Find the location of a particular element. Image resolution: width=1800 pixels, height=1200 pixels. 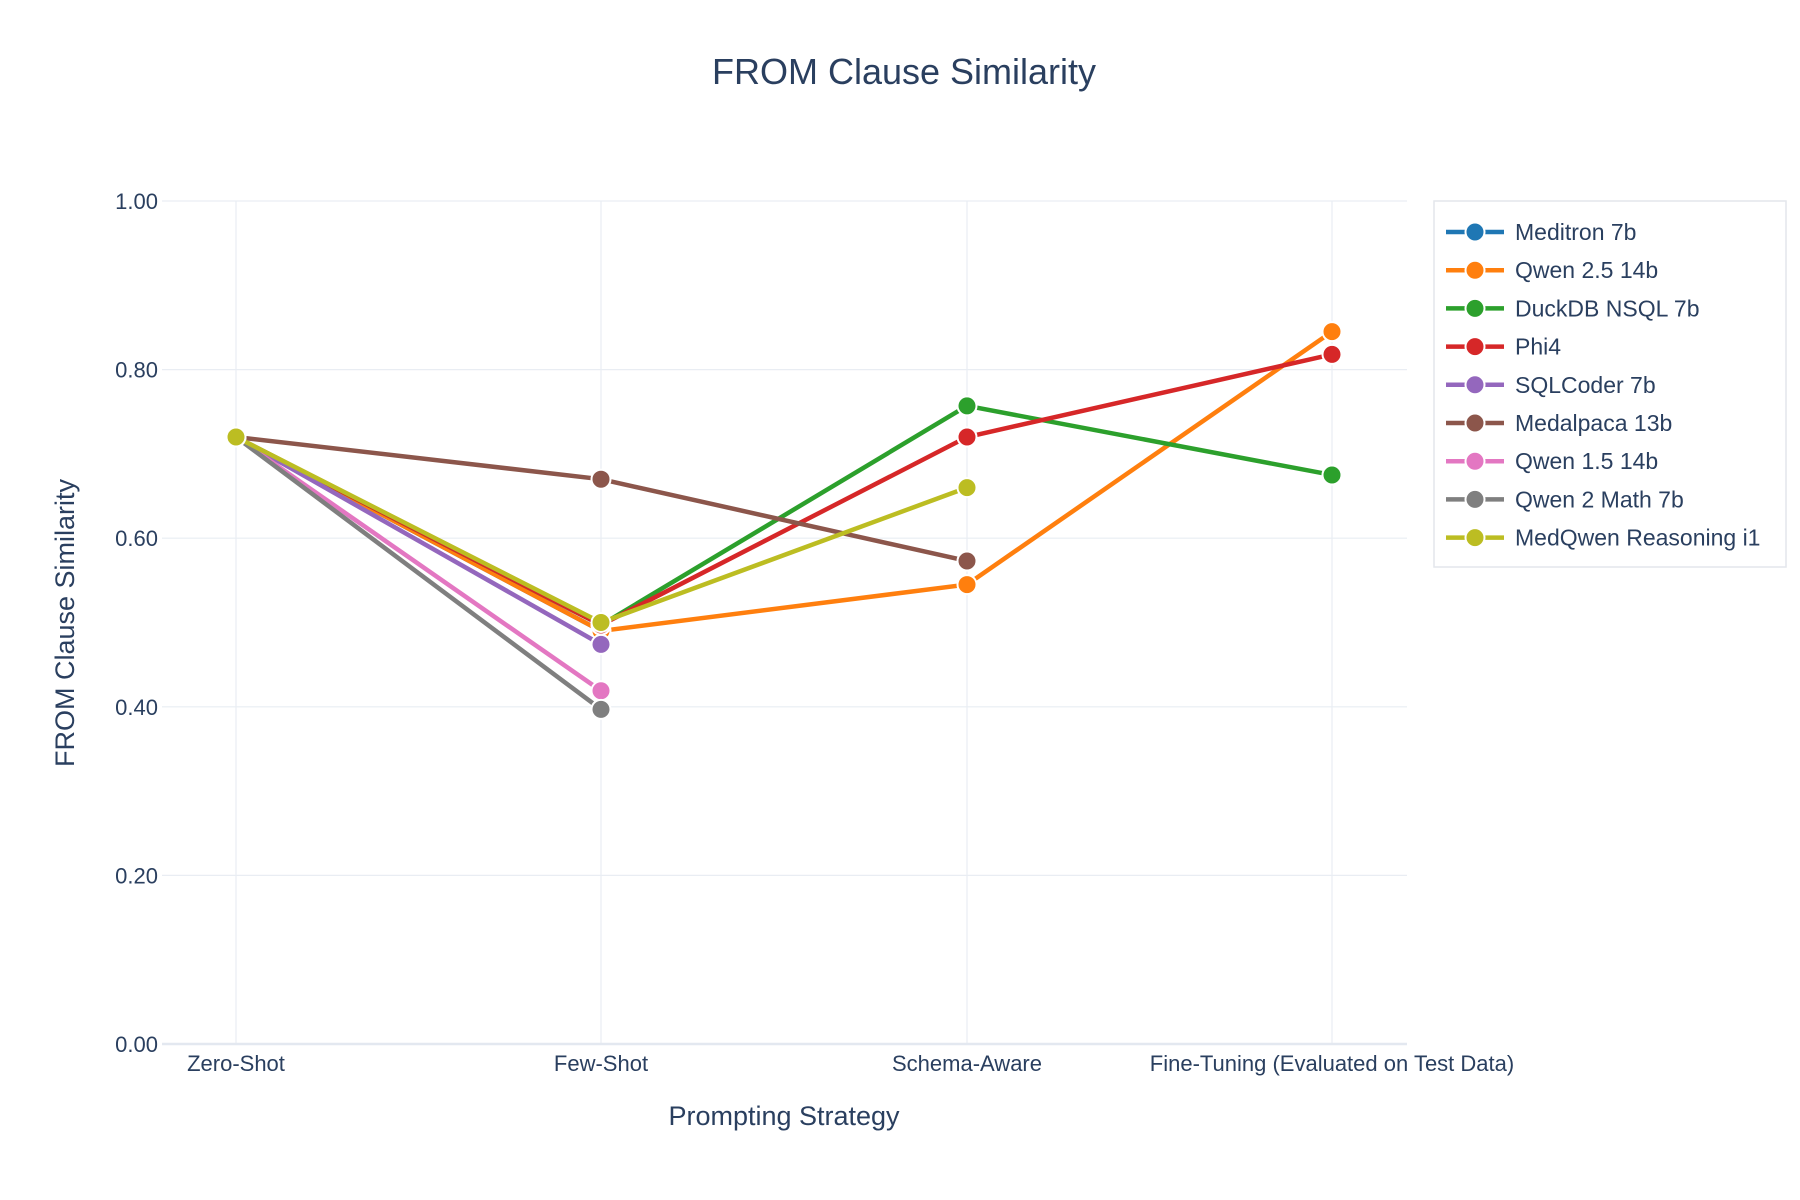

x-axis-title: Prompting Strategy is located at coordinates (784, 1116).